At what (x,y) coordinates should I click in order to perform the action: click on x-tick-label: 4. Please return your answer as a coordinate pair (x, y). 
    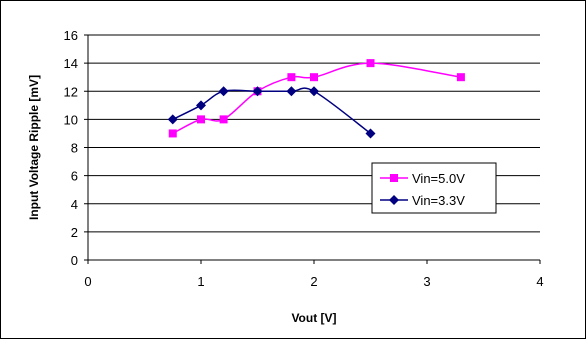
    Looking at the image, I should click on (539, 281).